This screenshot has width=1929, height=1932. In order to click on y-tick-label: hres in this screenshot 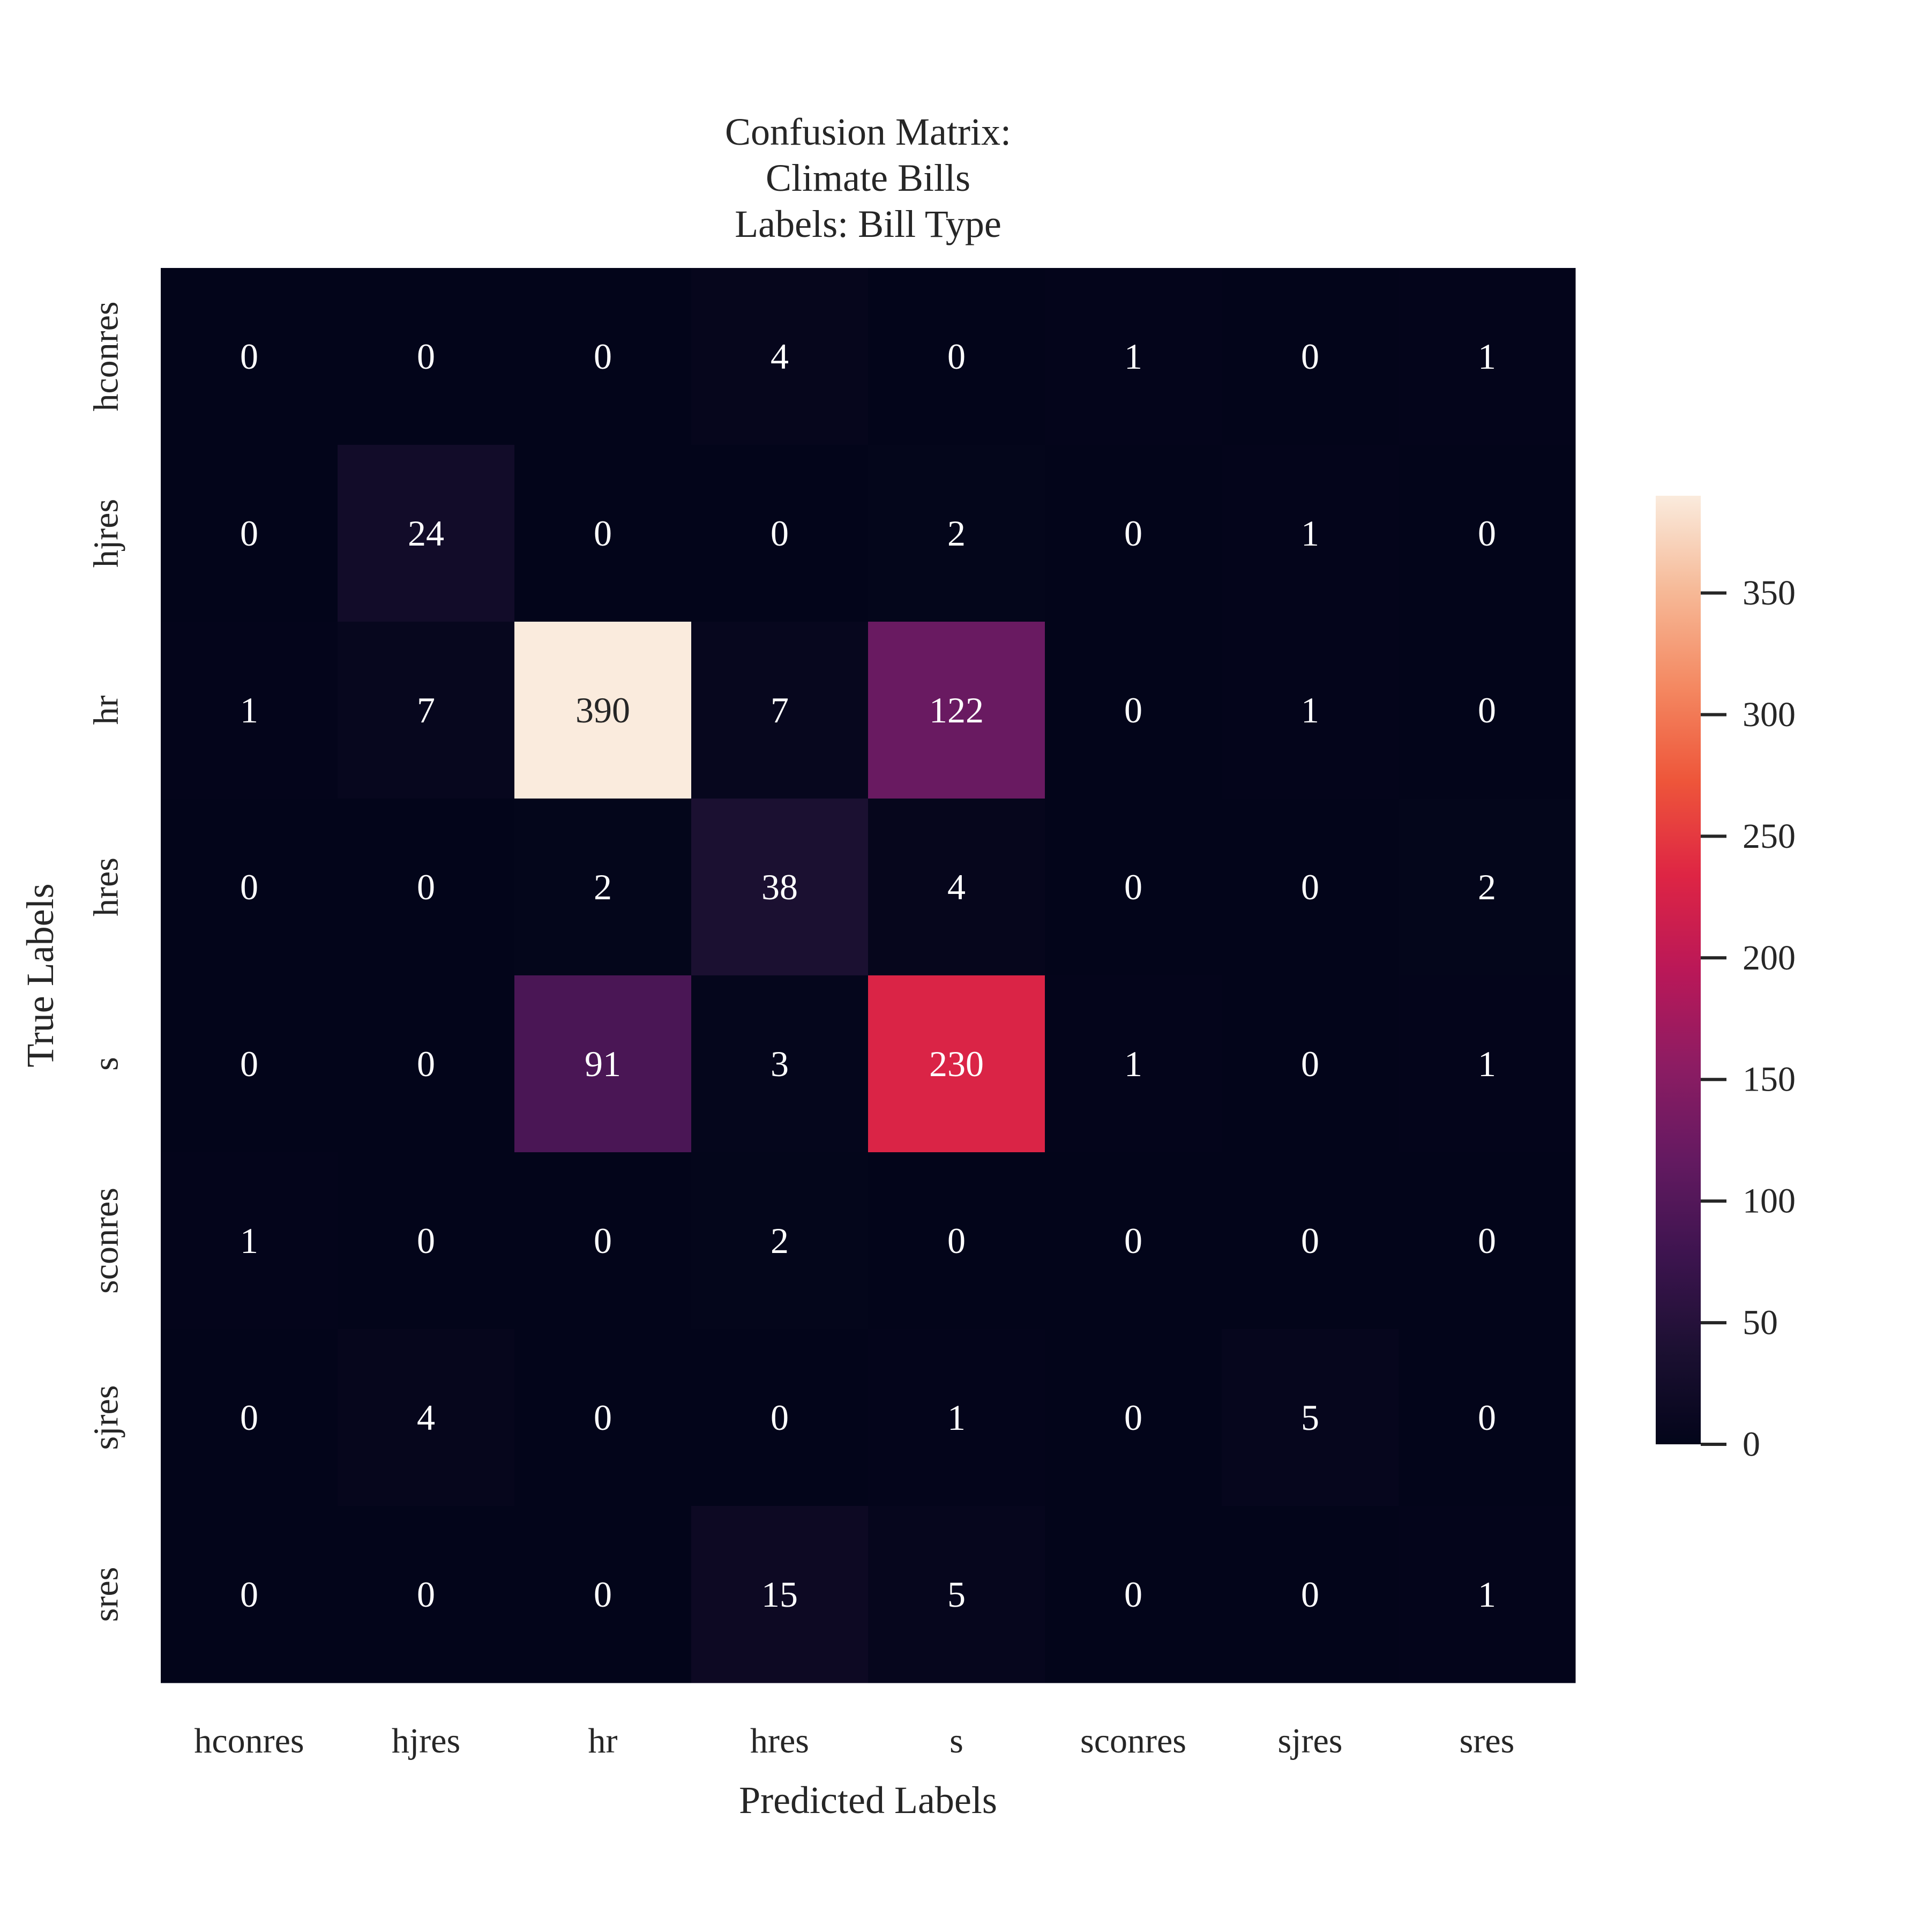, I will do `click(107, 886)`.